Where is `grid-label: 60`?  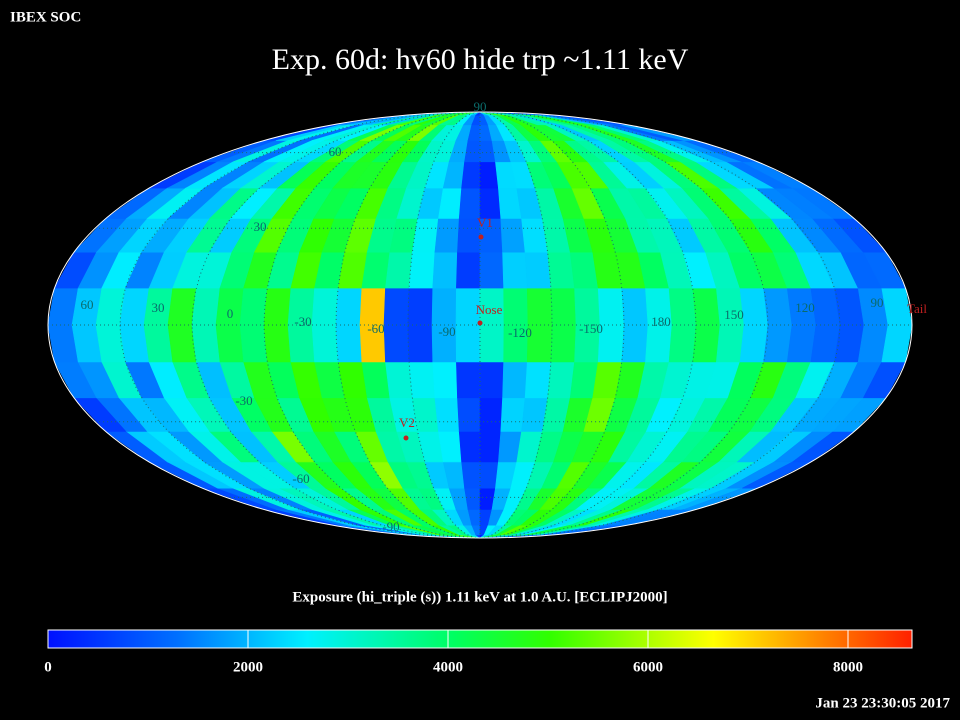 grid-label: 60 is located at coordinates (87, 304).